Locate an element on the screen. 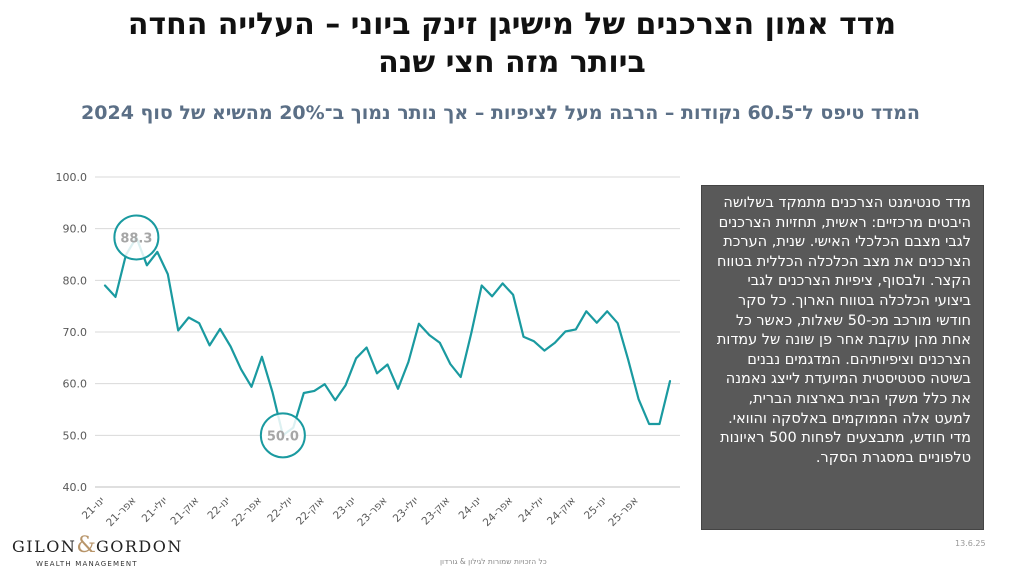 The height and width of the screenshot is (576, 1024). slide-date: 13.6.25 is located at coordinates (970, 543).